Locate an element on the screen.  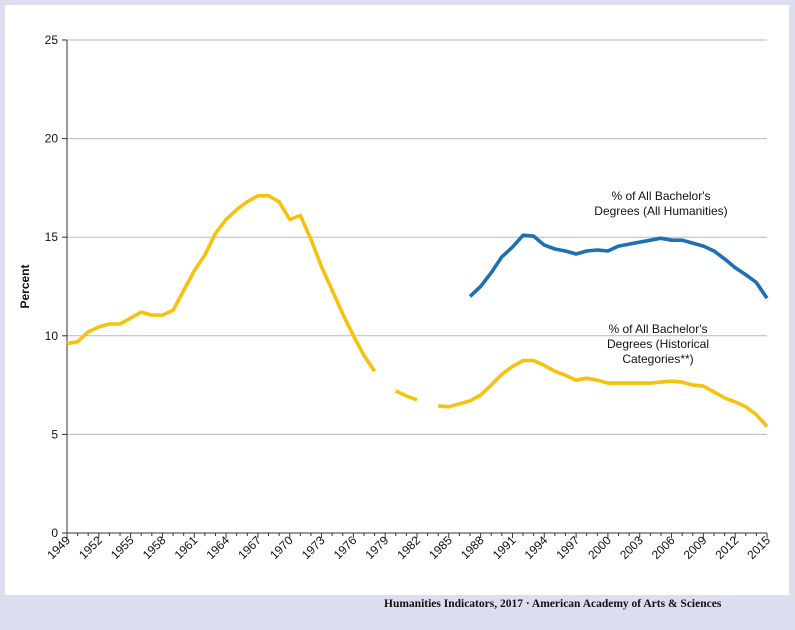
x-tick-label-2015: 2015 is located at coordinates (758, 547).